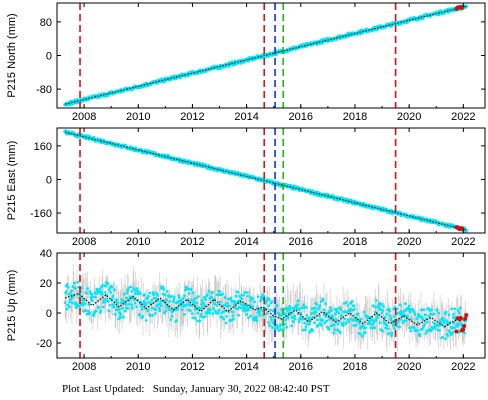 This screenshot has width=488, height=400. Describe the element at coordinates (459, 7) in the screenshot. I see `north-recent-points` at that location.